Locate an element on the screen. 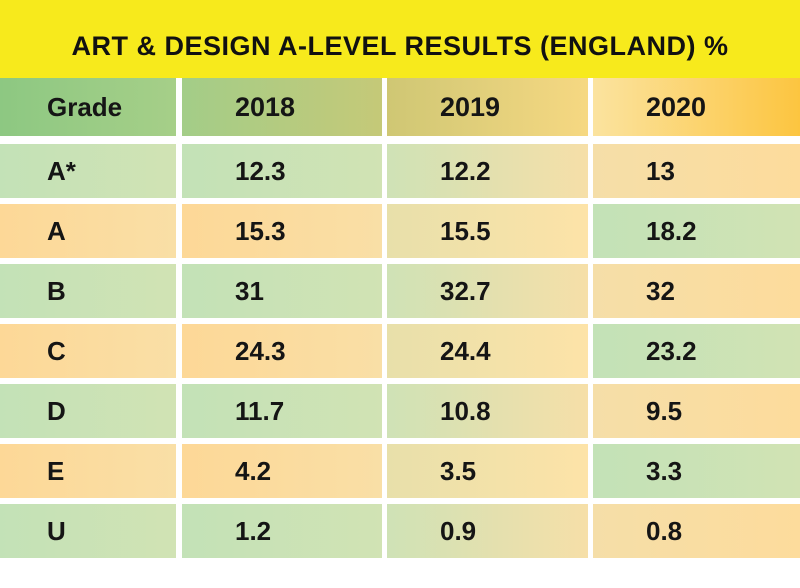 This screenshot has height=588, width=800. value-cell: 12.2 is located at coordinates (487, 171).